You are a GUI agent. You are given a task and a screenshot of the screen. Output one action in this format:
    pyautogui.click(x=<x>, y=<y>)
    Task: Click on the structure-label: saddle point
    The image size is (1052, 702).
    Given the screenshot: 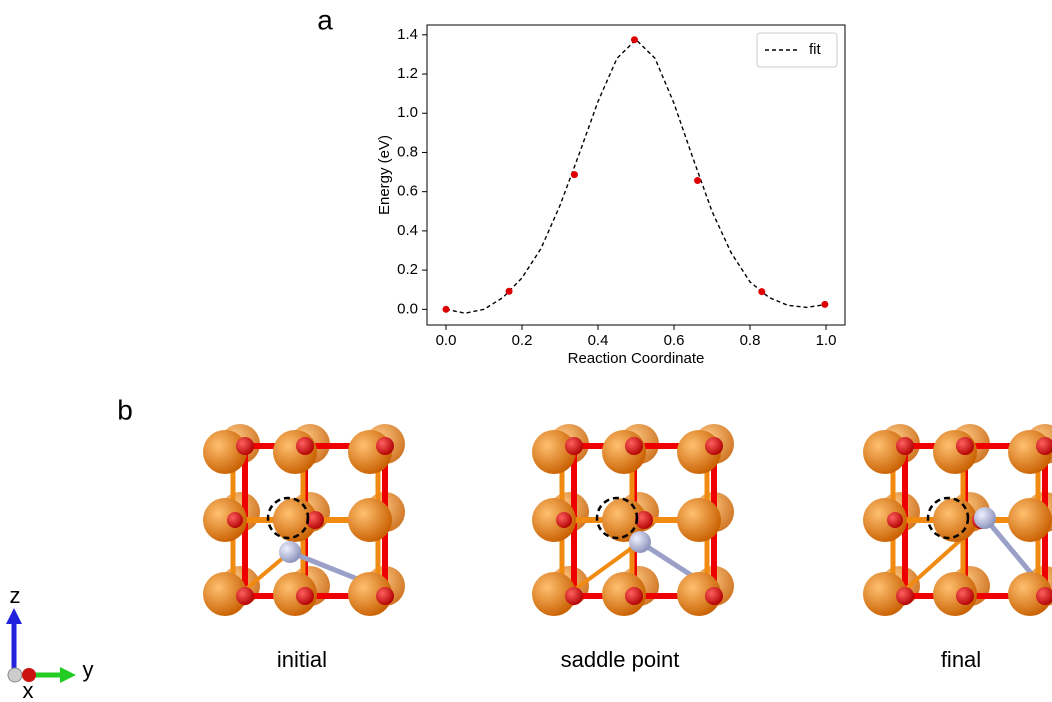 What is the action you would take?
    pyautogui.click(x=620, y=659)
    